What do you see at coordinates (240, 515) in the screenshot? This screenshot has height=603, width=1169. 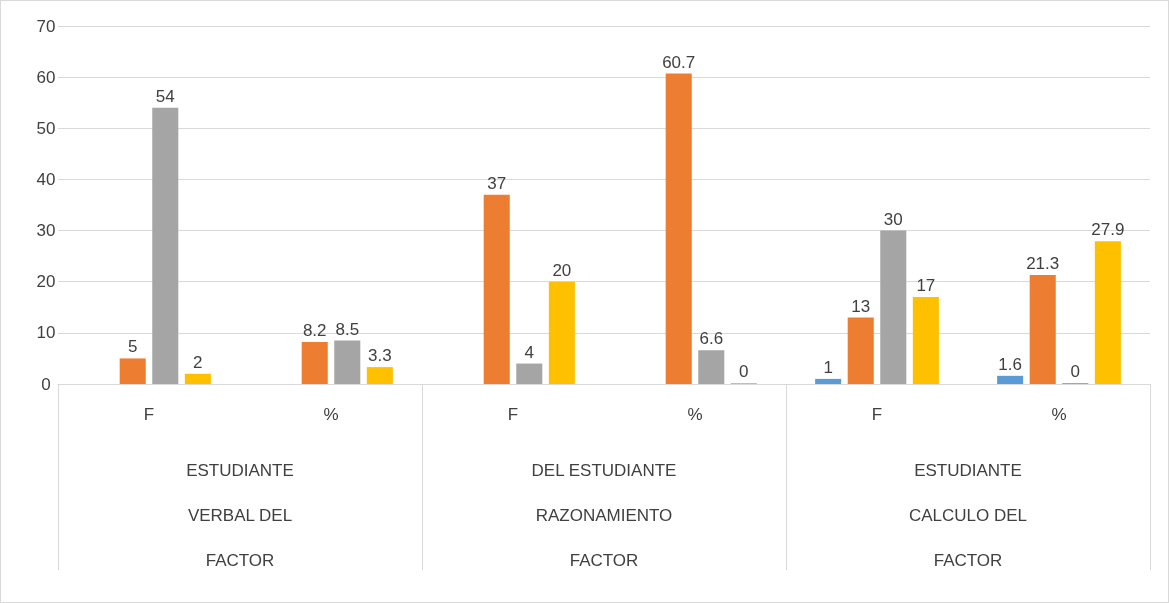 I see `text: ESTUDIANTE VERBAL DEL FACTOR` at bounding box center [240, 515].